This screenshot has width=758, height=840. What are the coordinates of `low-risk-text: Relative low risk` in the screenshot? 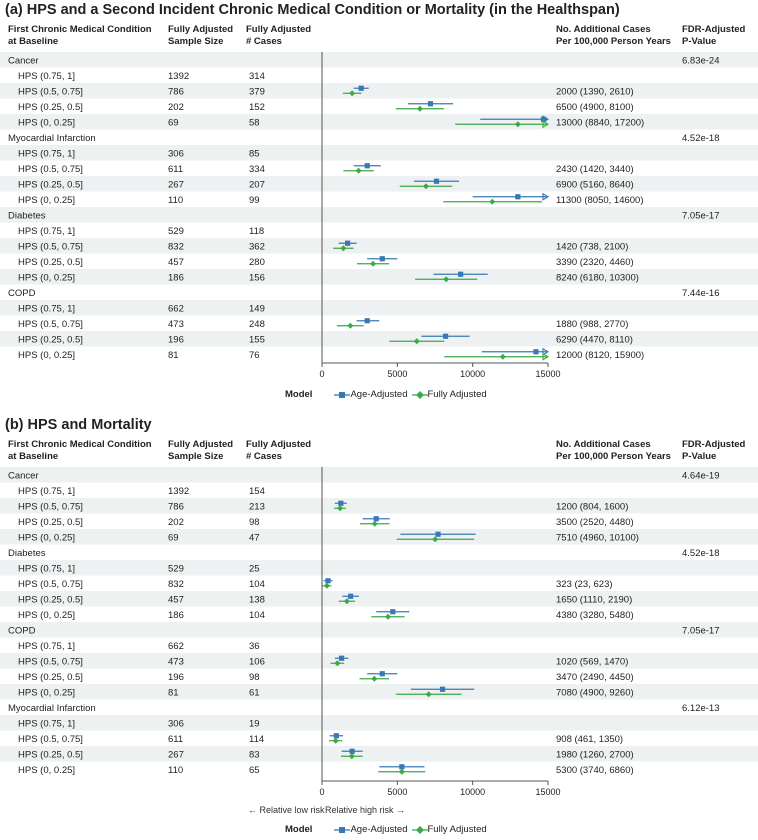 It's located at (292, 810).